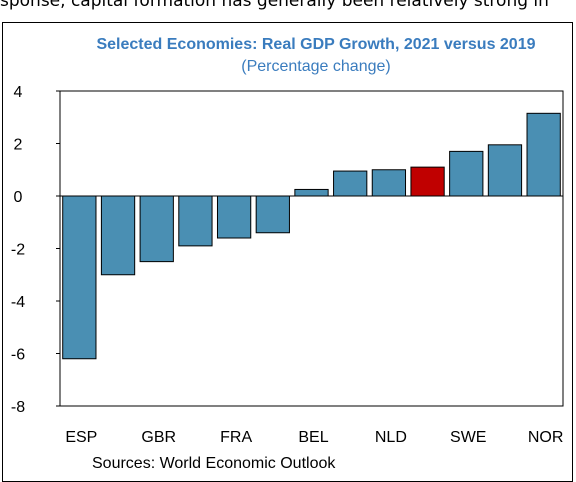 This screenshot has width=576, height=482. I want to click on x-tick-label: SWE, so click(468, 437).